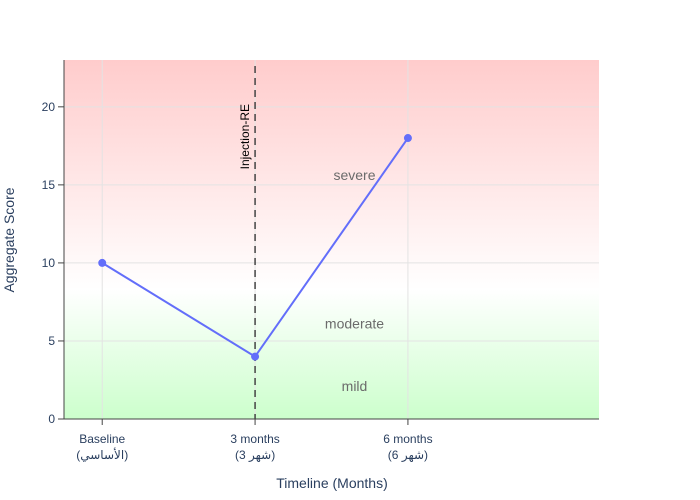 The width and height of the screenshot is (700, 500). I want to click on y-axis-title: Aggregate Score, so click(9, 239).